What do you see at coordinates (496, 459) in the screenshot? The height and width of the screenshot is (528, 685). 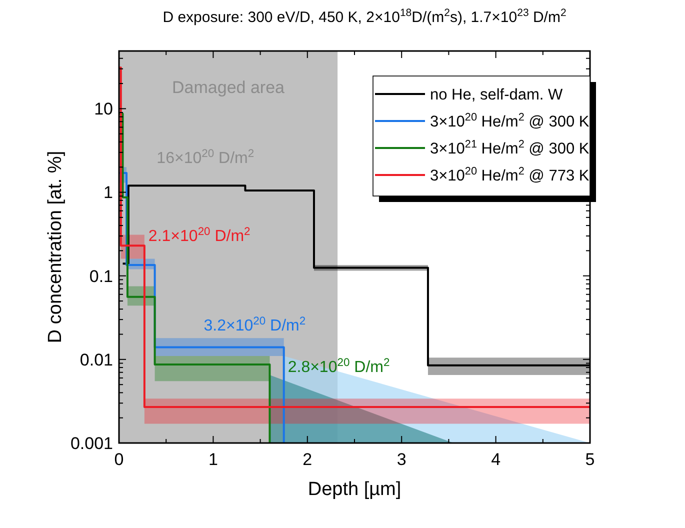 I see `x-tick-label: 4` at bounding box center [496, 459].